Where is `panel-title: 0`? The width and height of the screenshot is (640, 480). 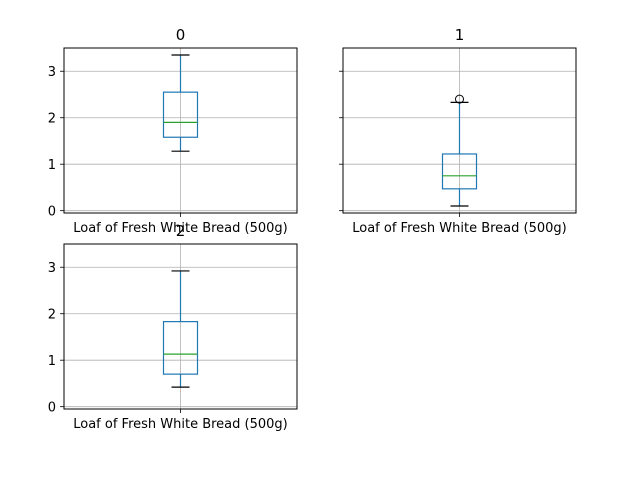
panel-title: 0 is located at coordinates (181, 35).